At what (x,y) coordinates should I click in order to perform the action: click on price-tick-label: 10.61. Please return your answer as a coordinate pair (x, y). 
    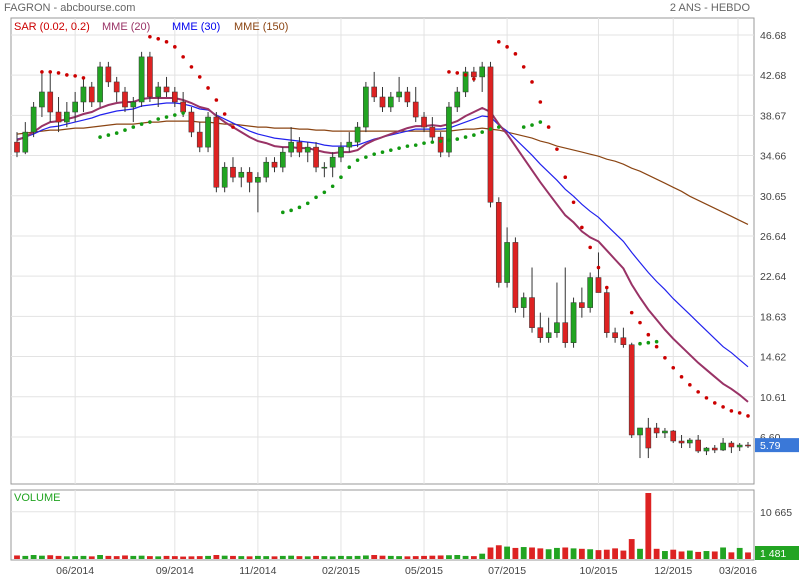
    Looking at the image, I should click on (773, 398).